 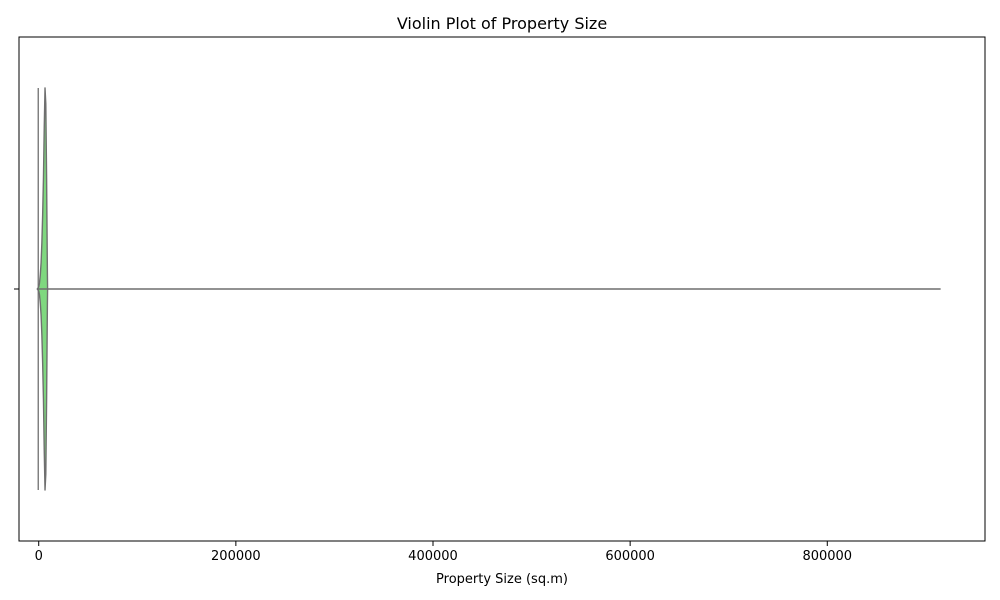 What do you see at coordinates (630, 556) in the screenshot?
I see `x-tick-label: 600000` at bounding box center [630, 556].